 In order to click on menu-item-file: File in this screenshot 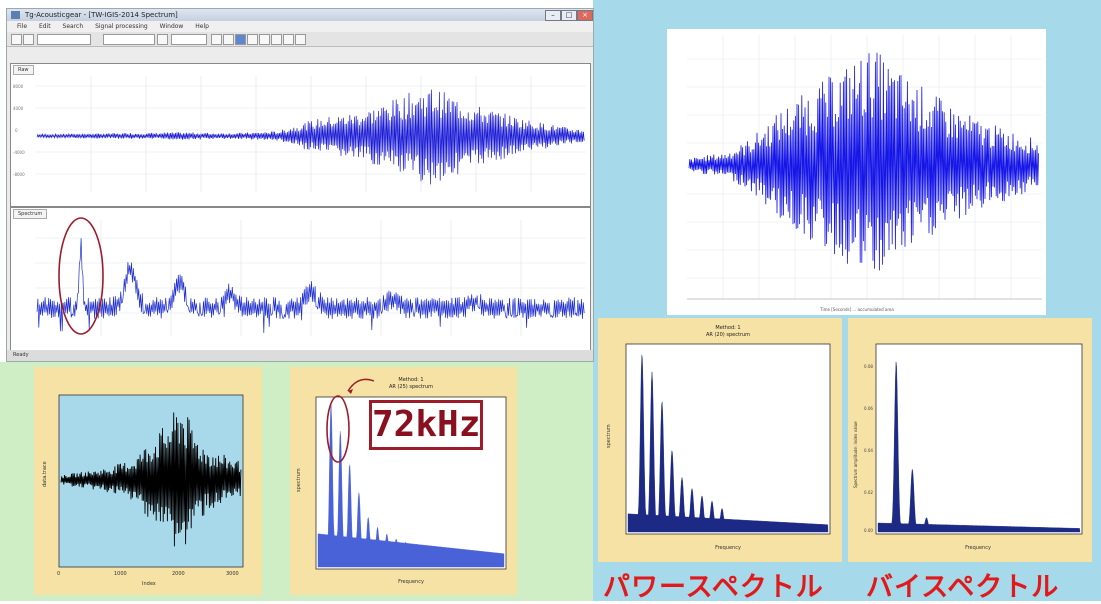, I will do `click(22, 26)`.